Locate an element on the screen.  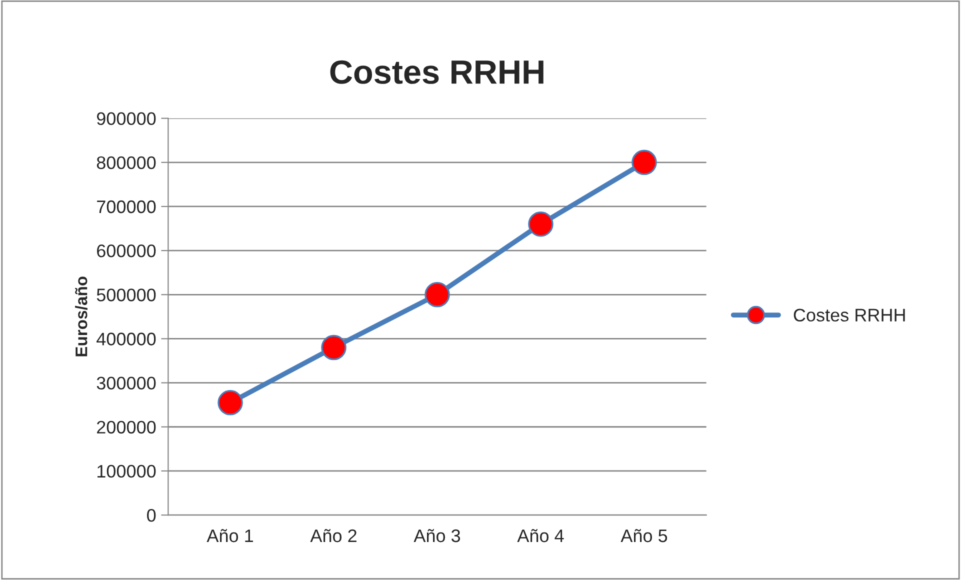
y-tick-label: 600000 is located at coordinates (126, 251).